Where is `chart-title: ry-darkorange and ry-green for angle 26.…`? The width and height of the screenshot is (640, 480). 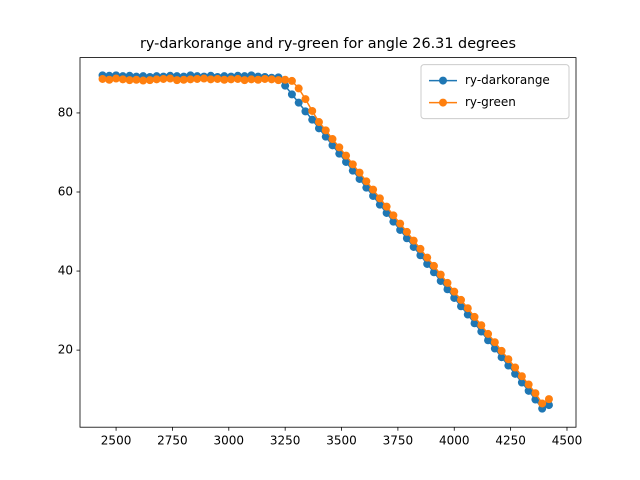
chart-title: ry-darkorange and ry-green for angle 26.… is located at coordinates (328, 44).